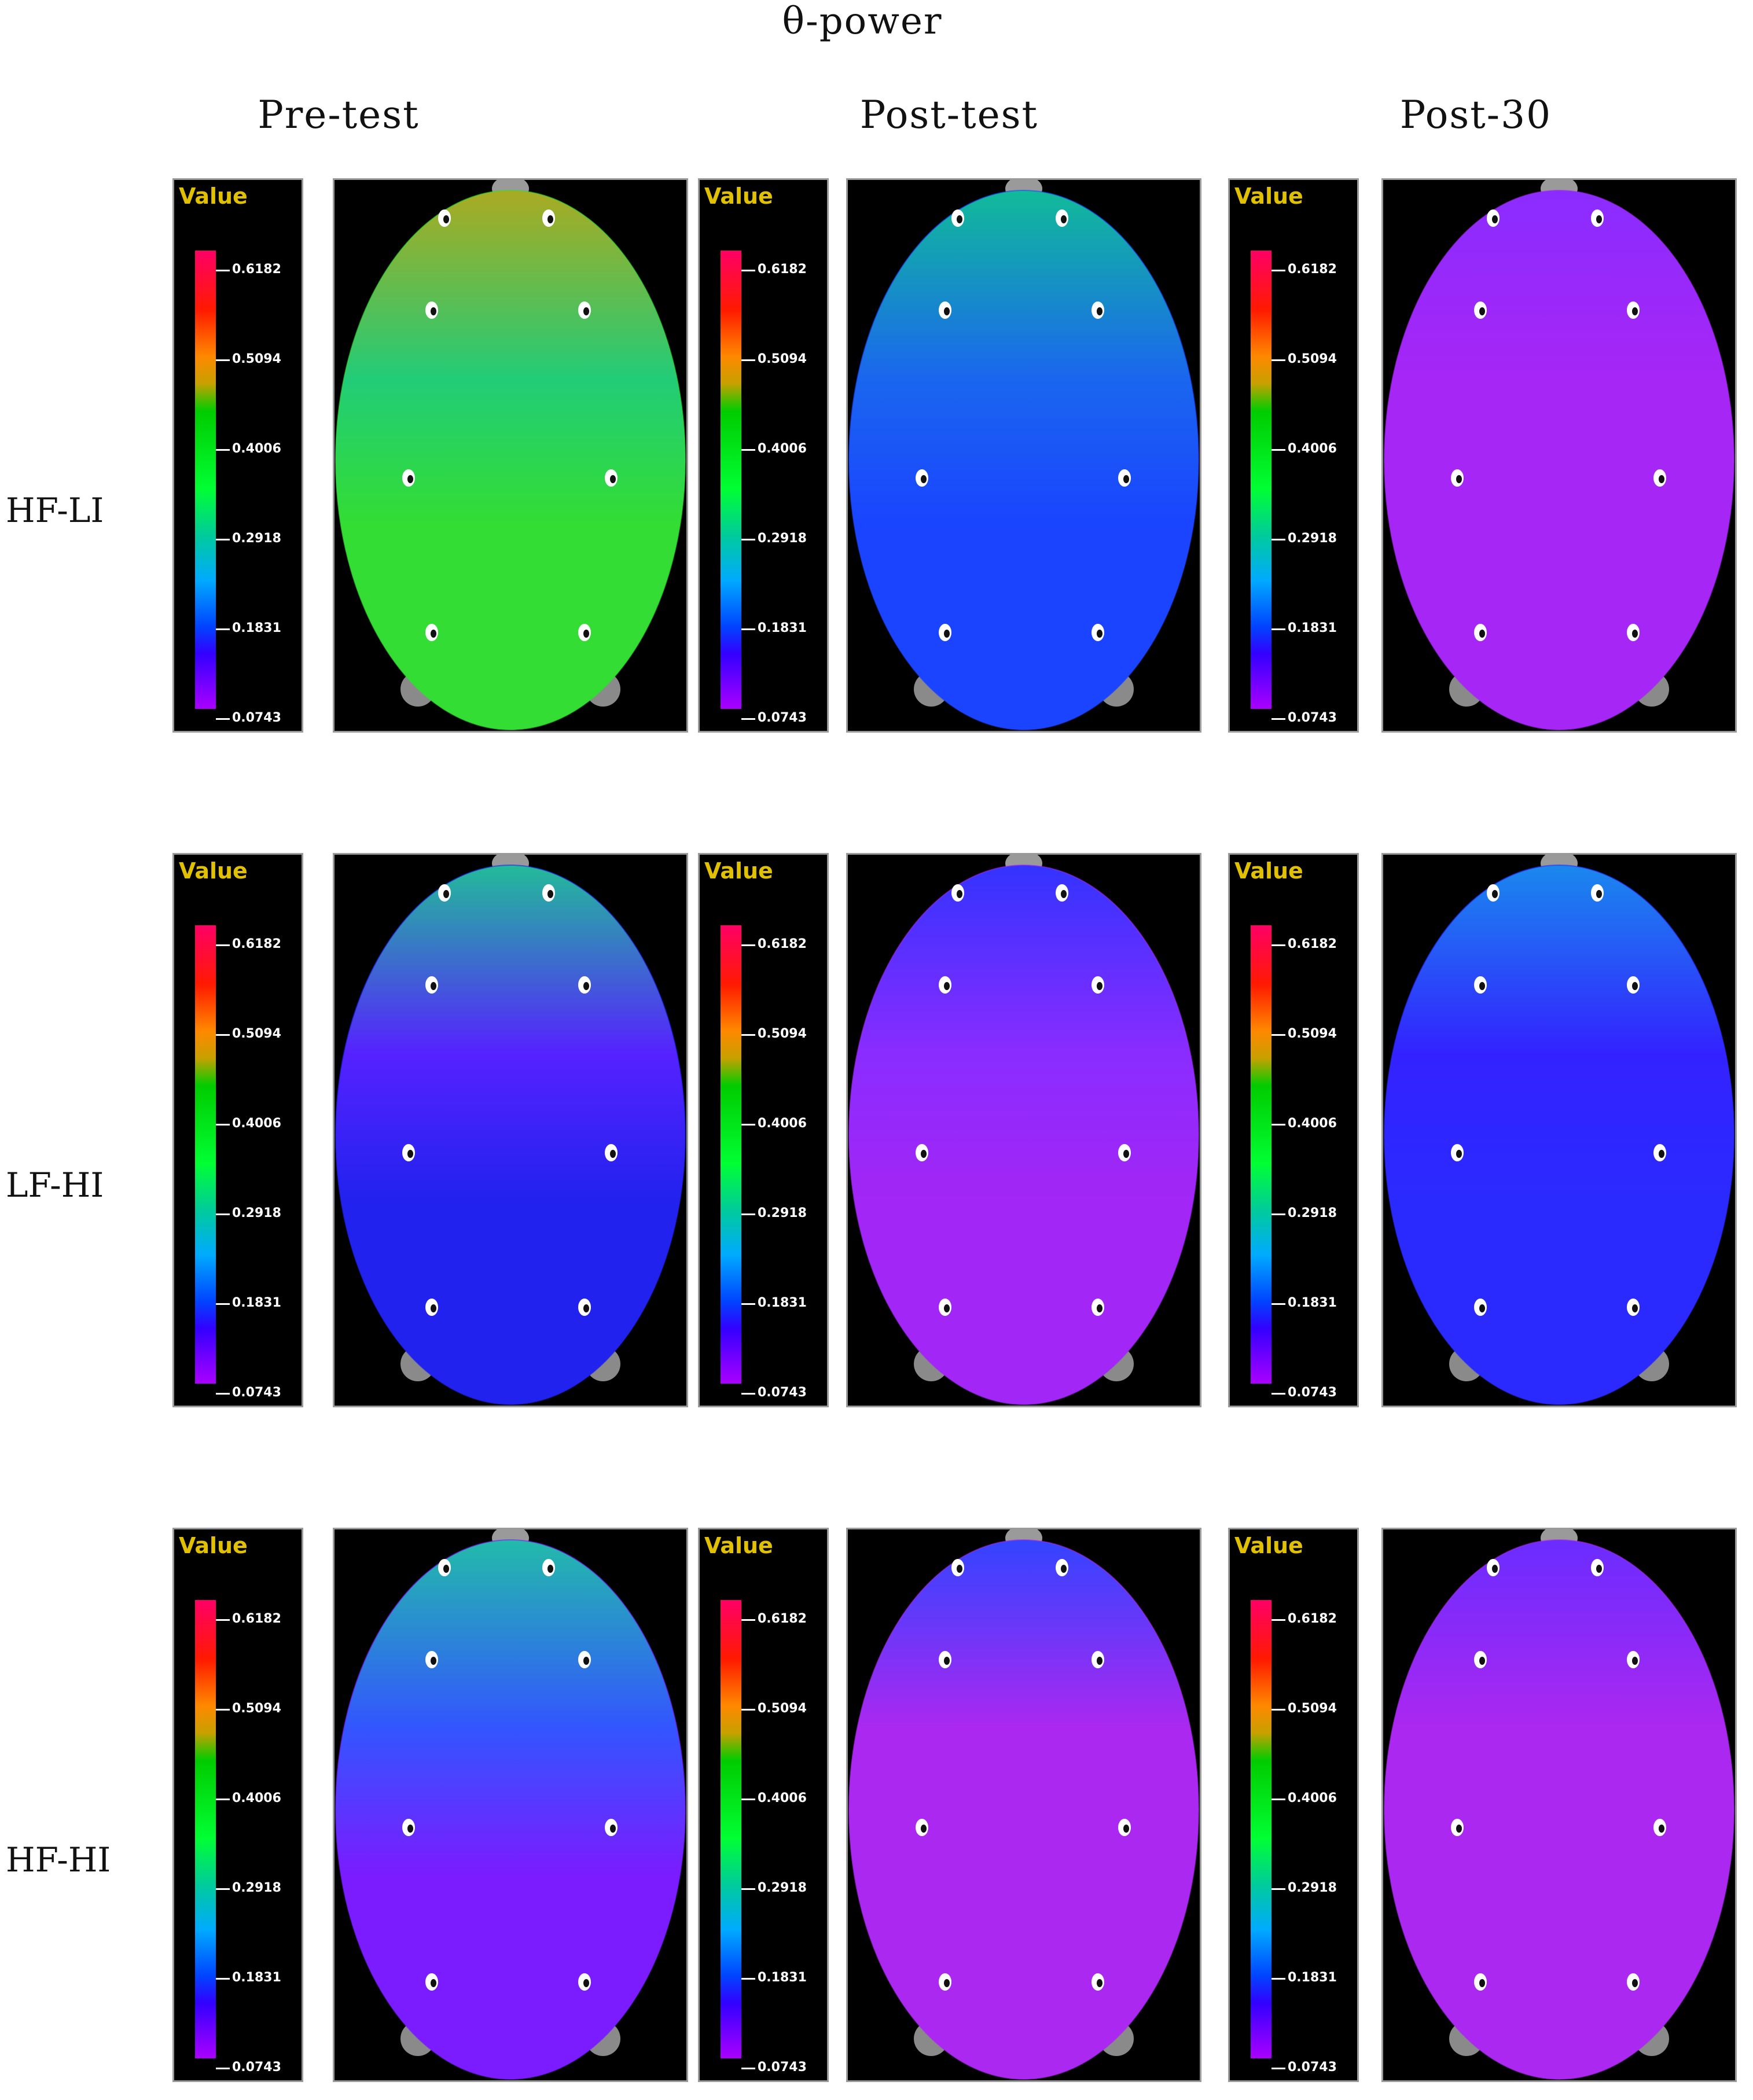 The height and width of the screenshot is (2100, 1753). What do you see at coordinates (55, 510) in the screenshot?
I see `row-label-hf-li: HF-LI` at bounding box center [55, 510].